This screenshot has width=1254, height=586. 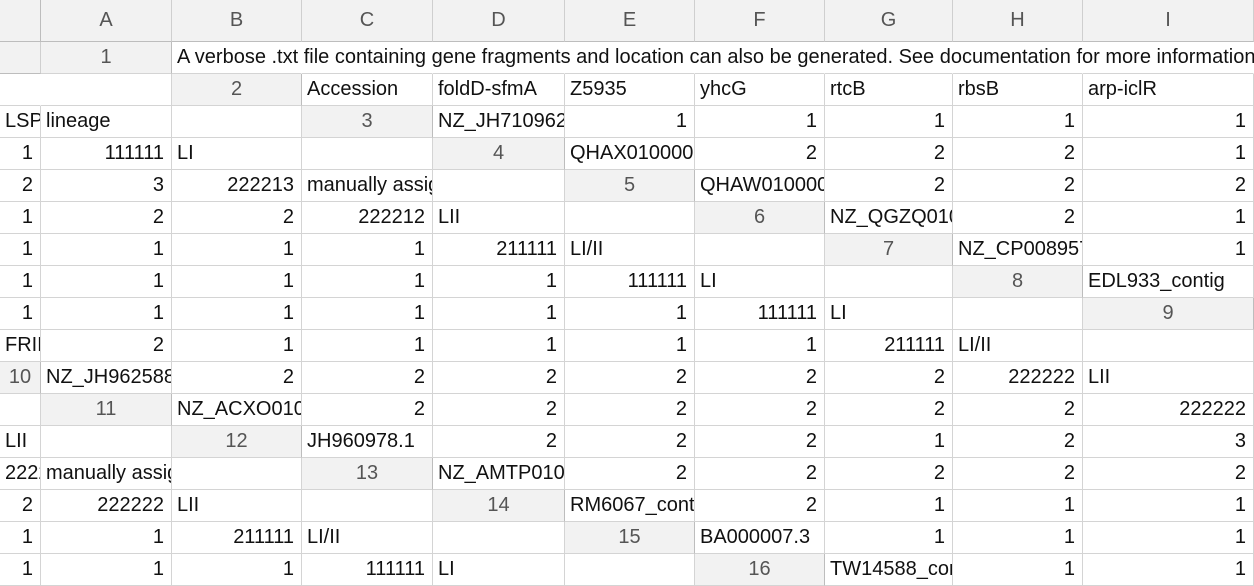 What do you see at coordinates (367, 314) in the screenshot?
I see `cell-e8: 1` at bounding box center [367, 314].